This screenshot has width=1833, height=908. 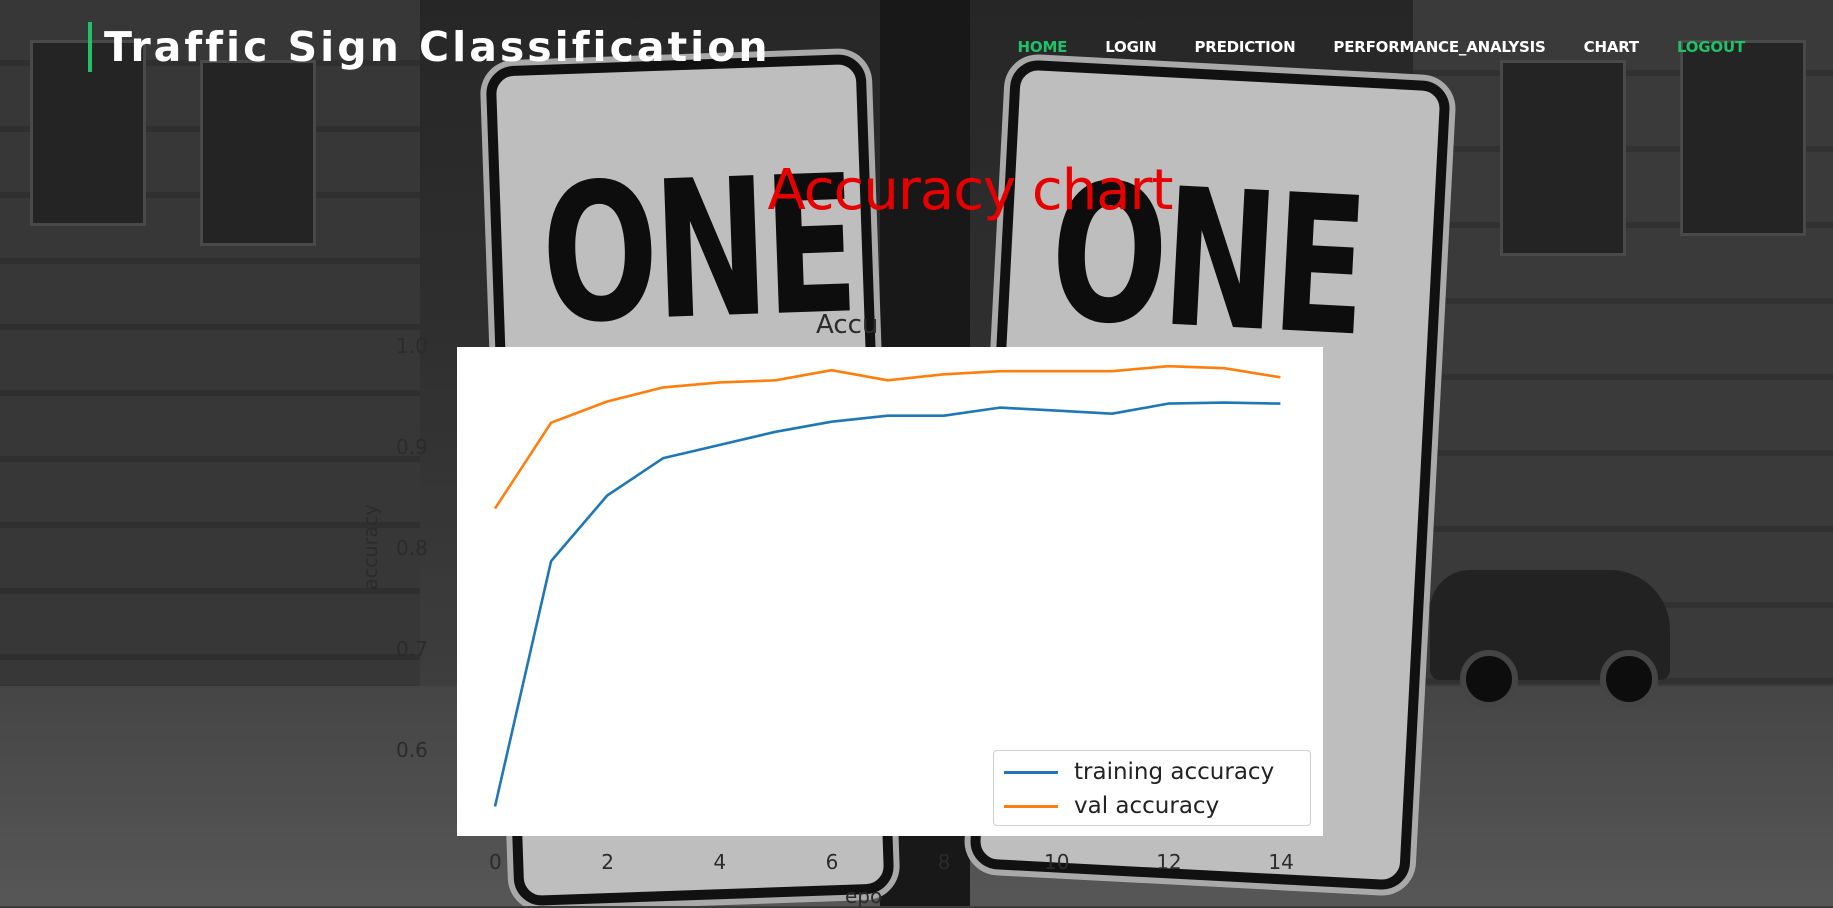 What do you see at coordinates (1147, 806) in the screenshot?
I see `legend-label-val: val accuracy` at bounding box center [1147, 806].